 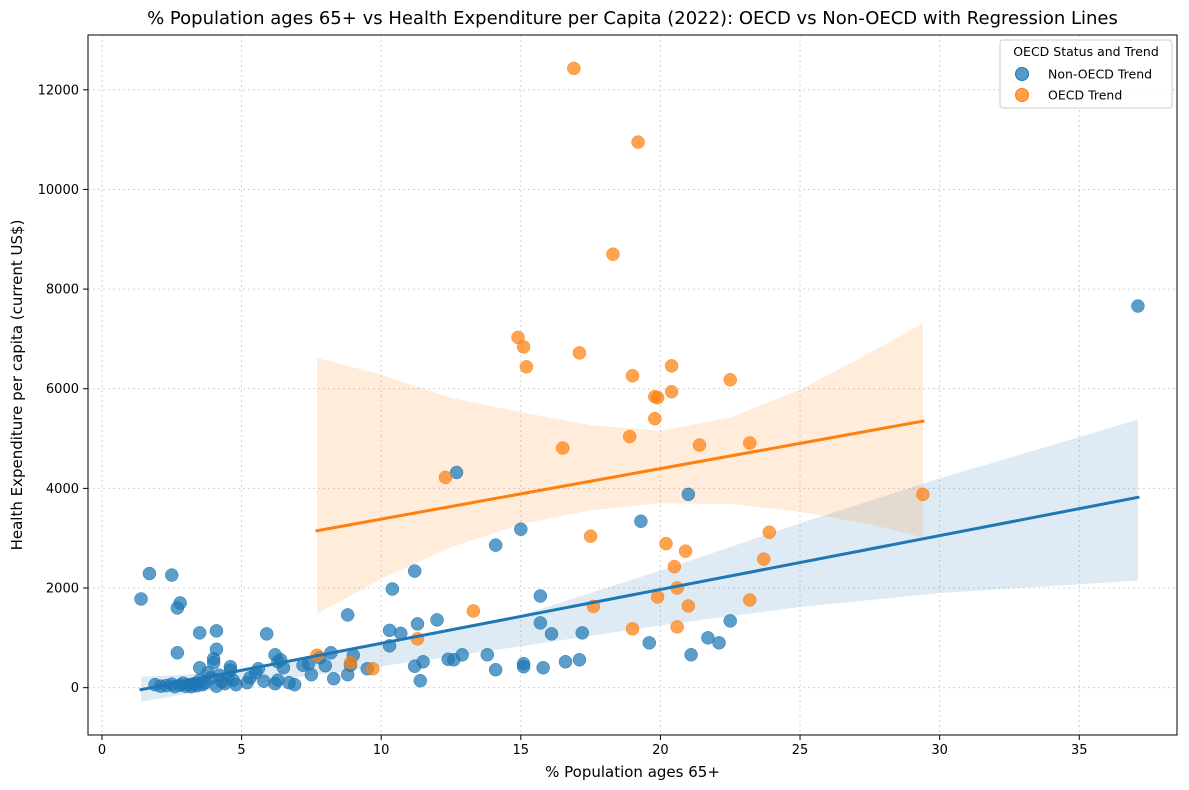 What do you see at coordinates (62, 389) in the screenshot?
I see `y-tick-label: 6000` at bounding box center [62, 389].